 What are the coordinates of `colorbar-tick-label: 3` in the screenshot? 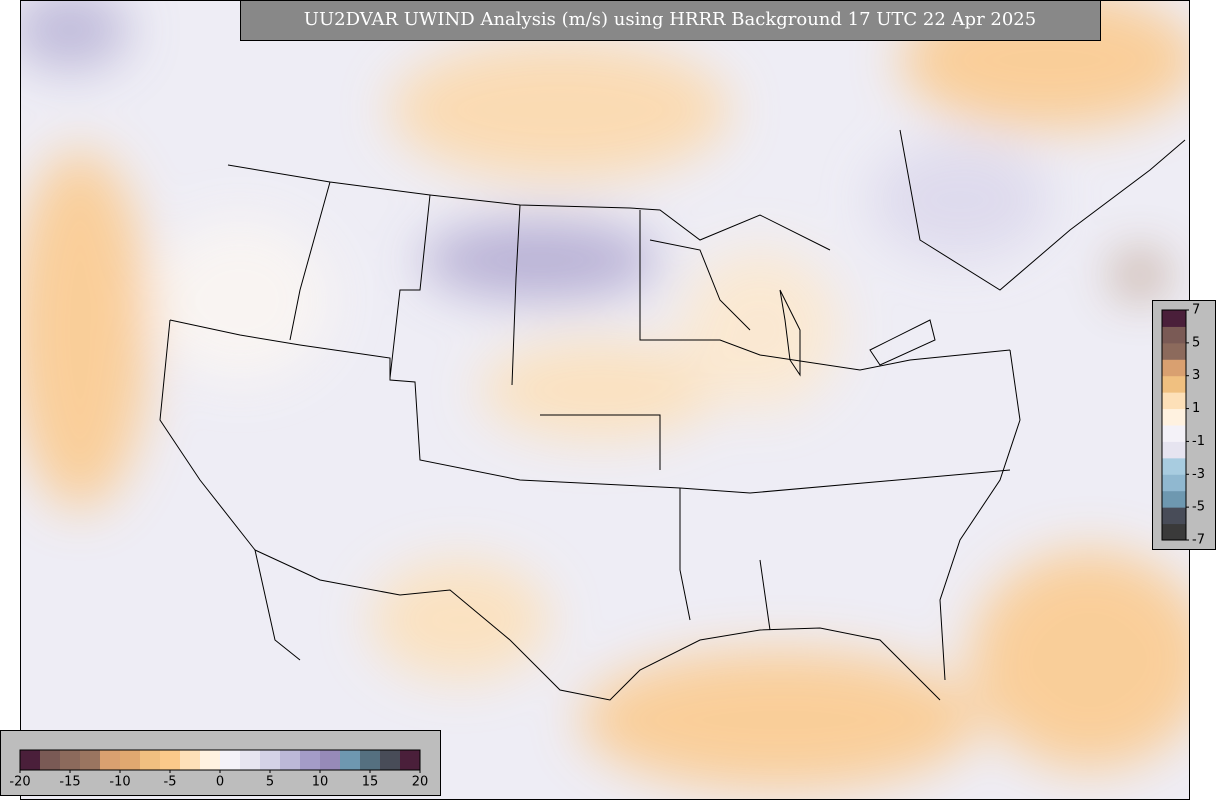 It's located at (1196, 375).